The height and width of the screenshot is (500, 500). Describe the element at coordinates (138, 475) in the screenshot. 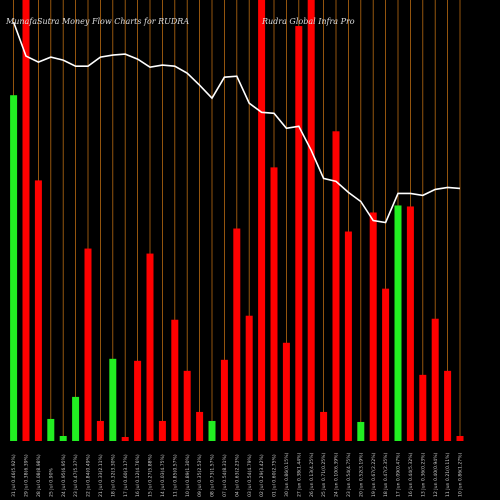

I see `x-tick-label: 16 Jul 0.12(4.76%)` at that location.